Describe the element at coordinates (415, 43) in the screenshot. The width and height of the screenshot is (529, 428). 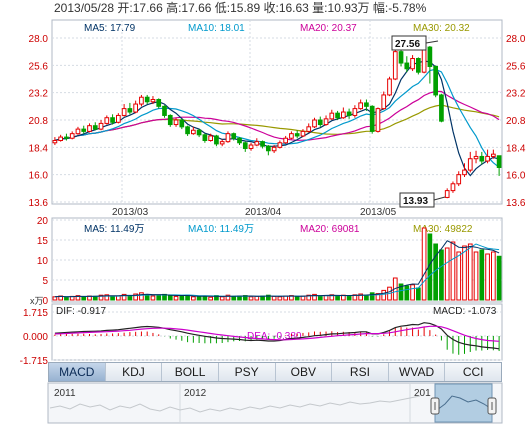
I see `high-annotation: 27.56` at that location.